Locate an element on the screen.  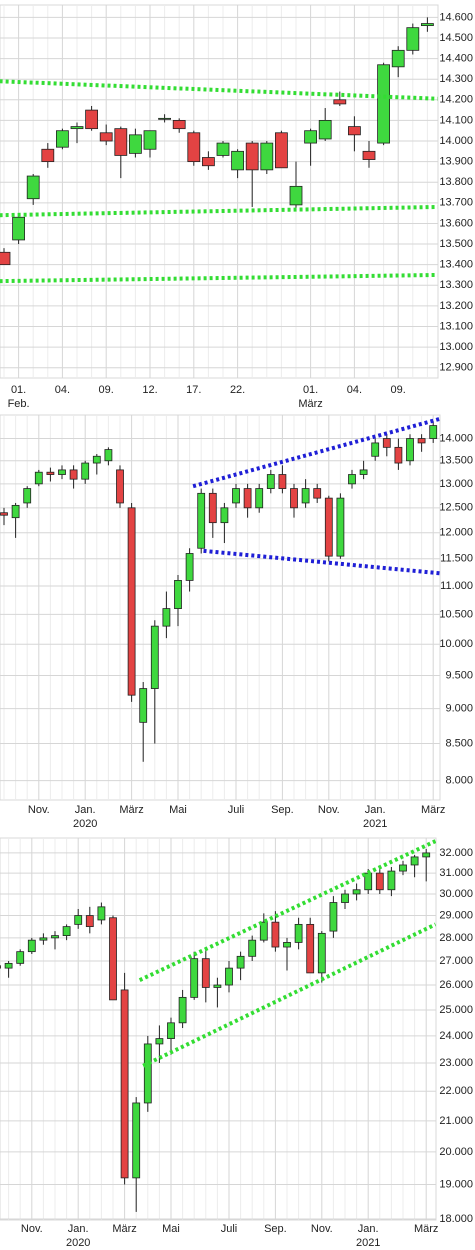
y-tick-label: 9.500 is located at coordinates (459, 675).